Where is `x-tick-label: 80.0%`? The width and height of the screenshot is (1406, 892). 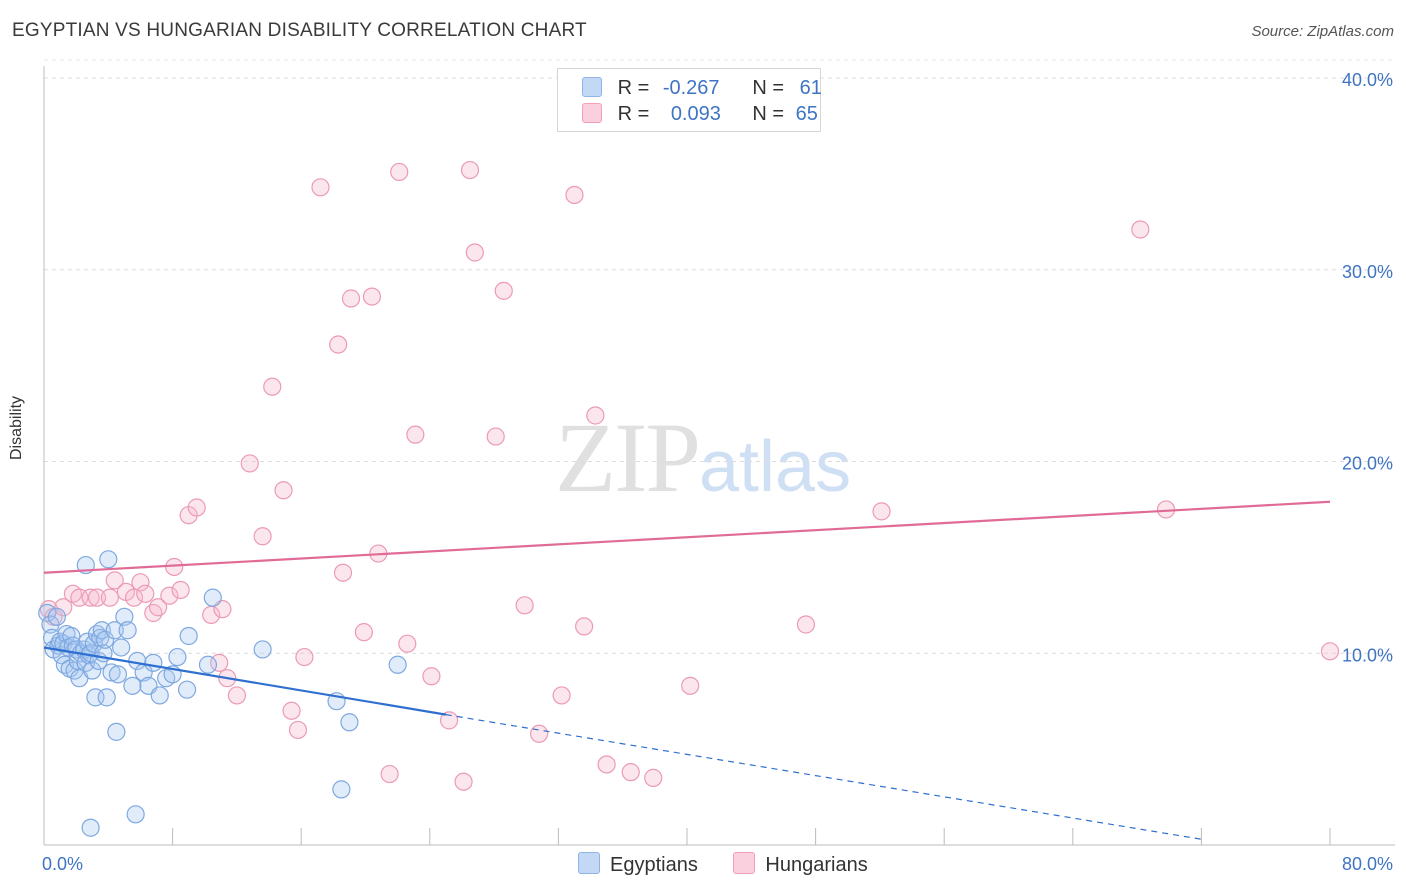 x-tick-label: 80.0% is located at coordinates (1367, 864).